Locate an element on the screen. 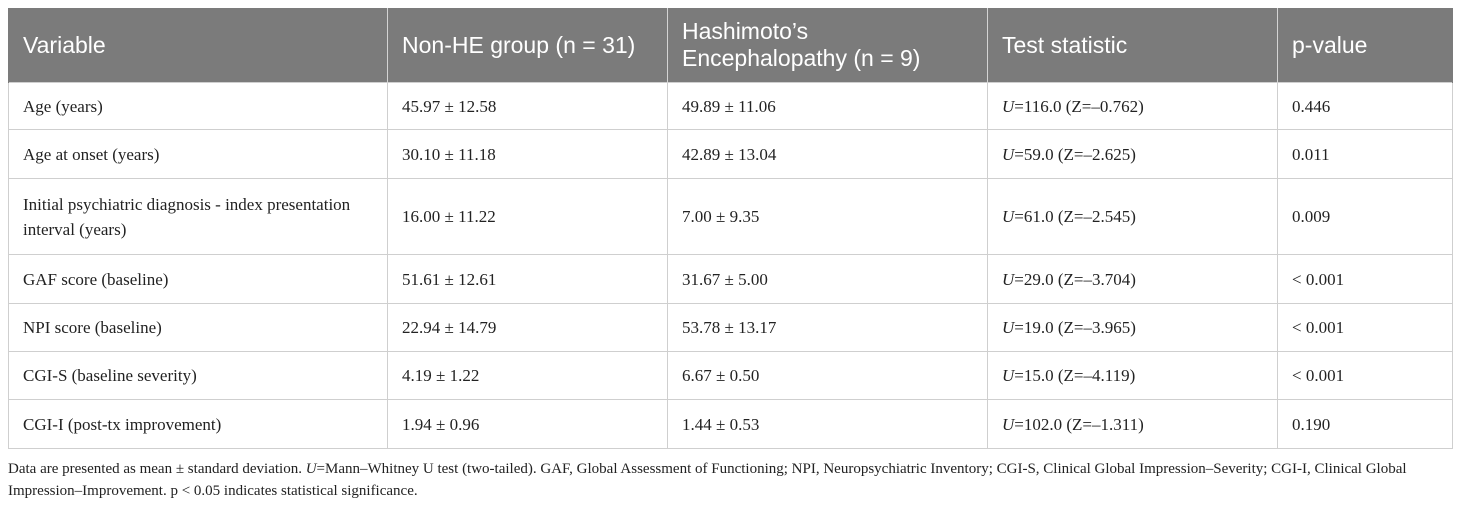  cell-non-he: 22.94 ± 14.79 is located at coordinates (527, 327).